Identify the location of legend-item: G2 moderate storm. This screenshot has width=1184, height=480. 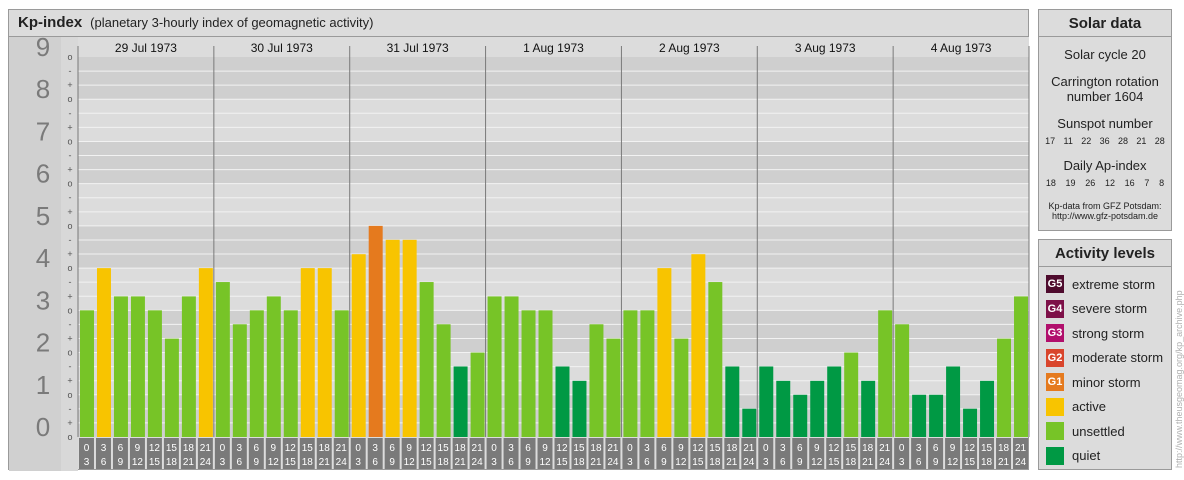
(1104, 358).